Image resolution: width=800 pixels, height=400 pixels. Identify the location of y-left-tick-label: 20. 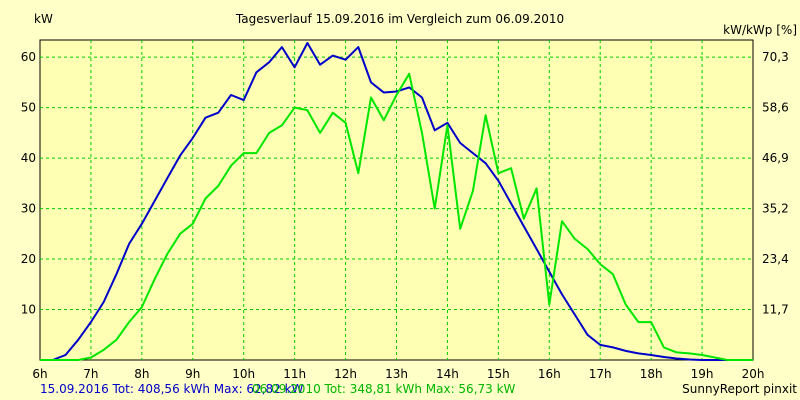
(28, 259).